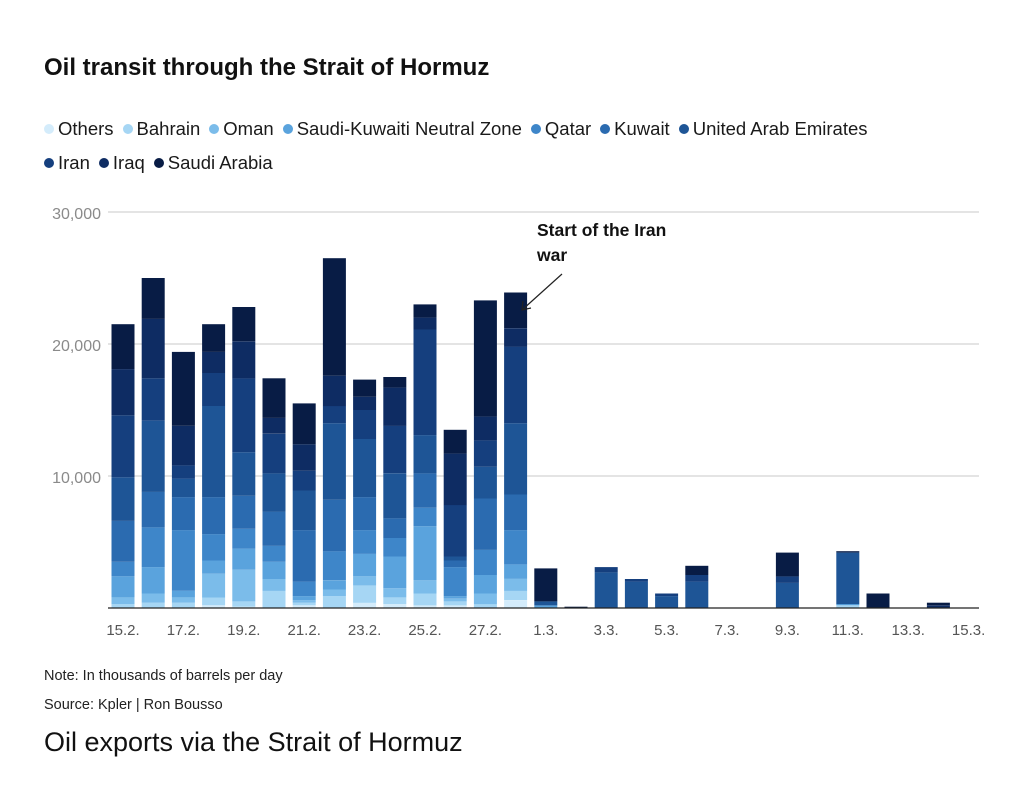  I want to click on legend-item: Saudi Arabia, so click(213, 163).